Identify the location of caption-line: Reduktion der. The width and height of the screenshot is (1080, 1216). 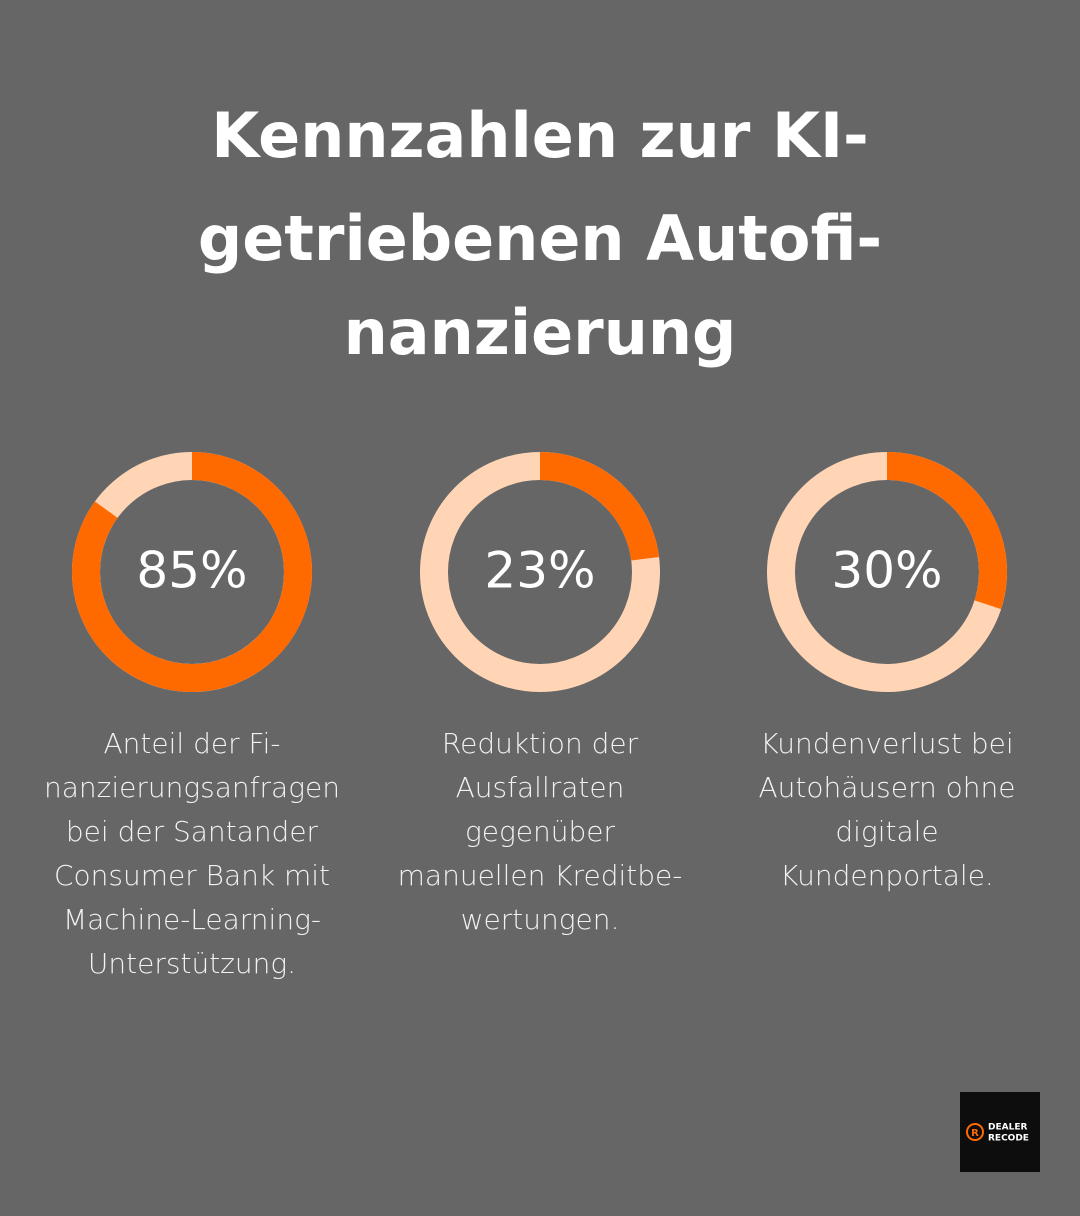
(540, 743).